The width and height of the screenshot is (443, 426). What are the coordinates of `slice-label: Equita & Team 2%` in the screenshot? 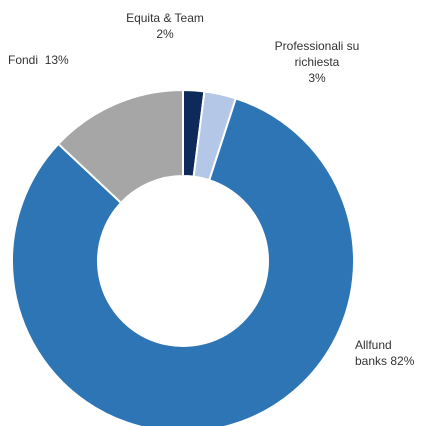 It's located at (165, 26).